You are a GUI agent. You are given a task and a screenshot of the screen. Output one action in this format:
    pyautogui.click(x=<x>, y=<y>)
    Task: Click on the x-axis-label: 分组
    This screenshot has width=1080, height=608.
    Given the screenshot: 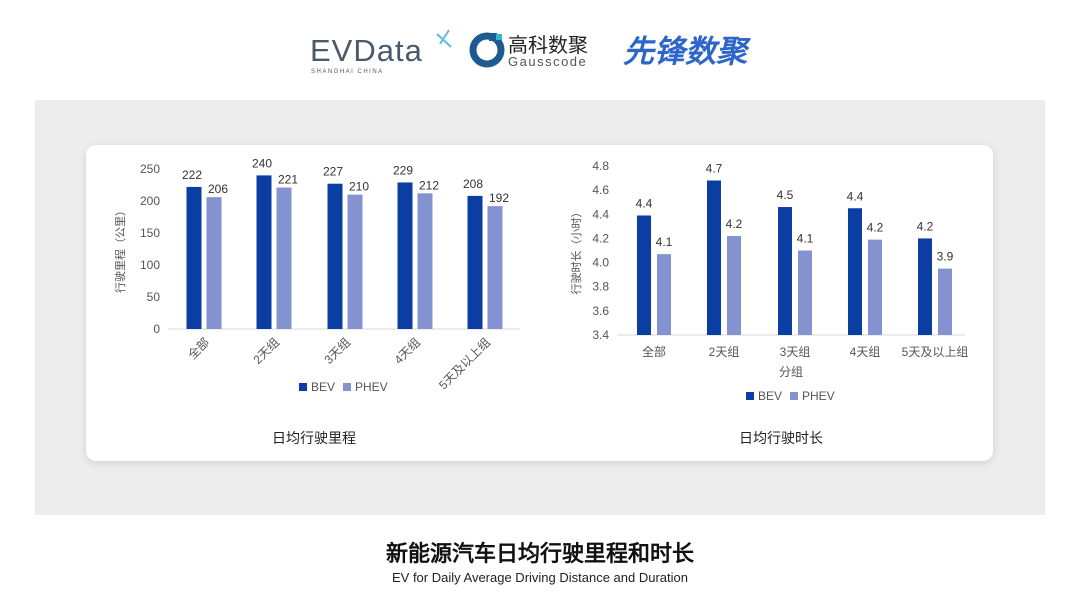 What is the action you would take?
    pyautogui.click(x=791, y=372)
    